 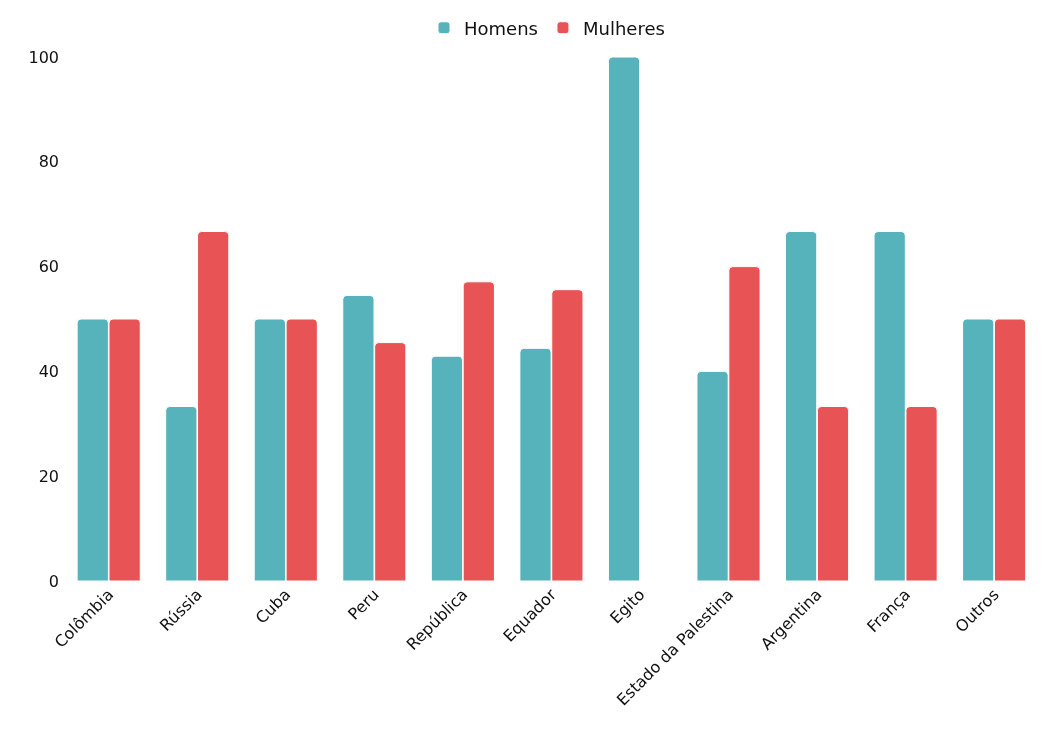 I want to click on y-tick-label: 80, so click(x=48, y=162).